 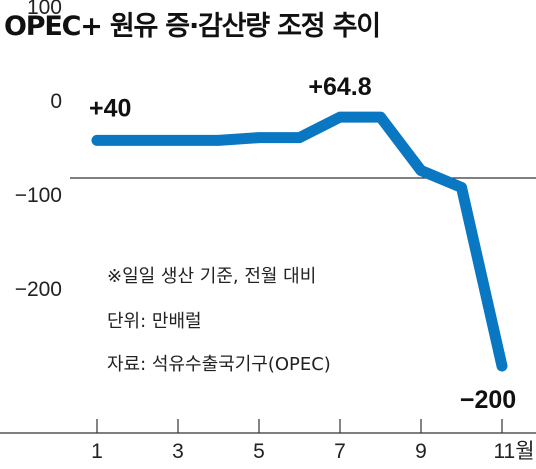 I want to click on y-tick-label: −100, so click(x=38, y=195).